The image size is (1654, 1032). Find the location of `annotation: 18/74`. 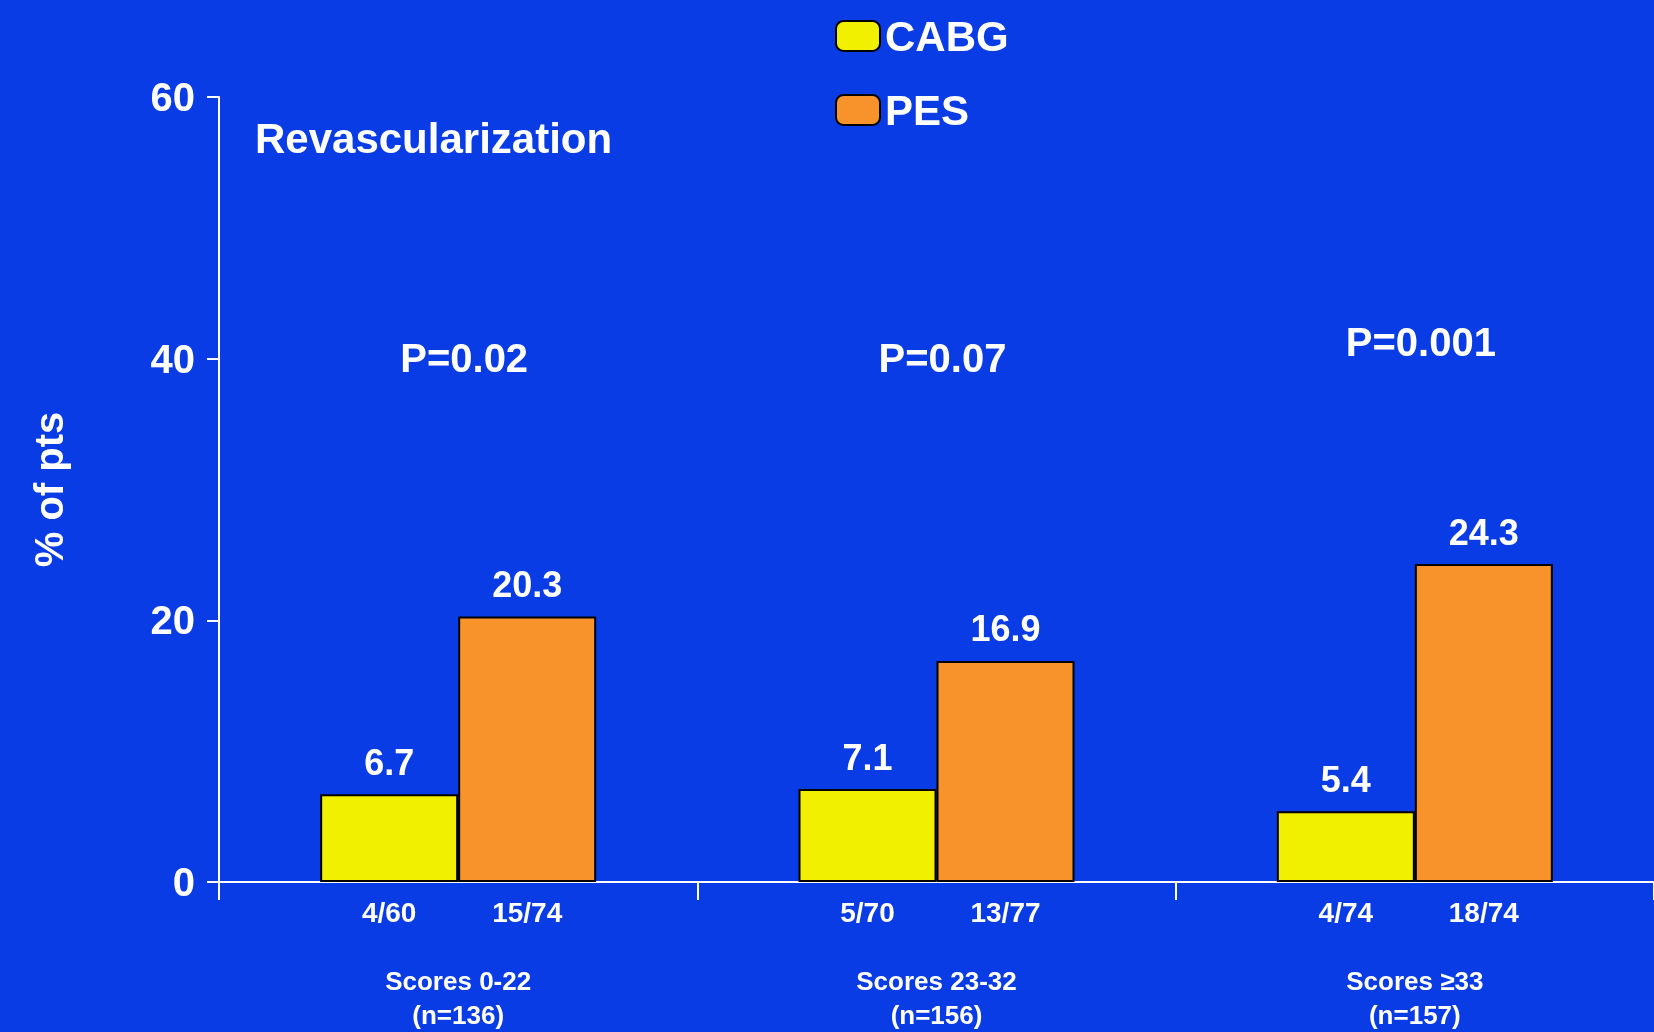

annotation: 18/74 is located at coordinates (1484, 912).